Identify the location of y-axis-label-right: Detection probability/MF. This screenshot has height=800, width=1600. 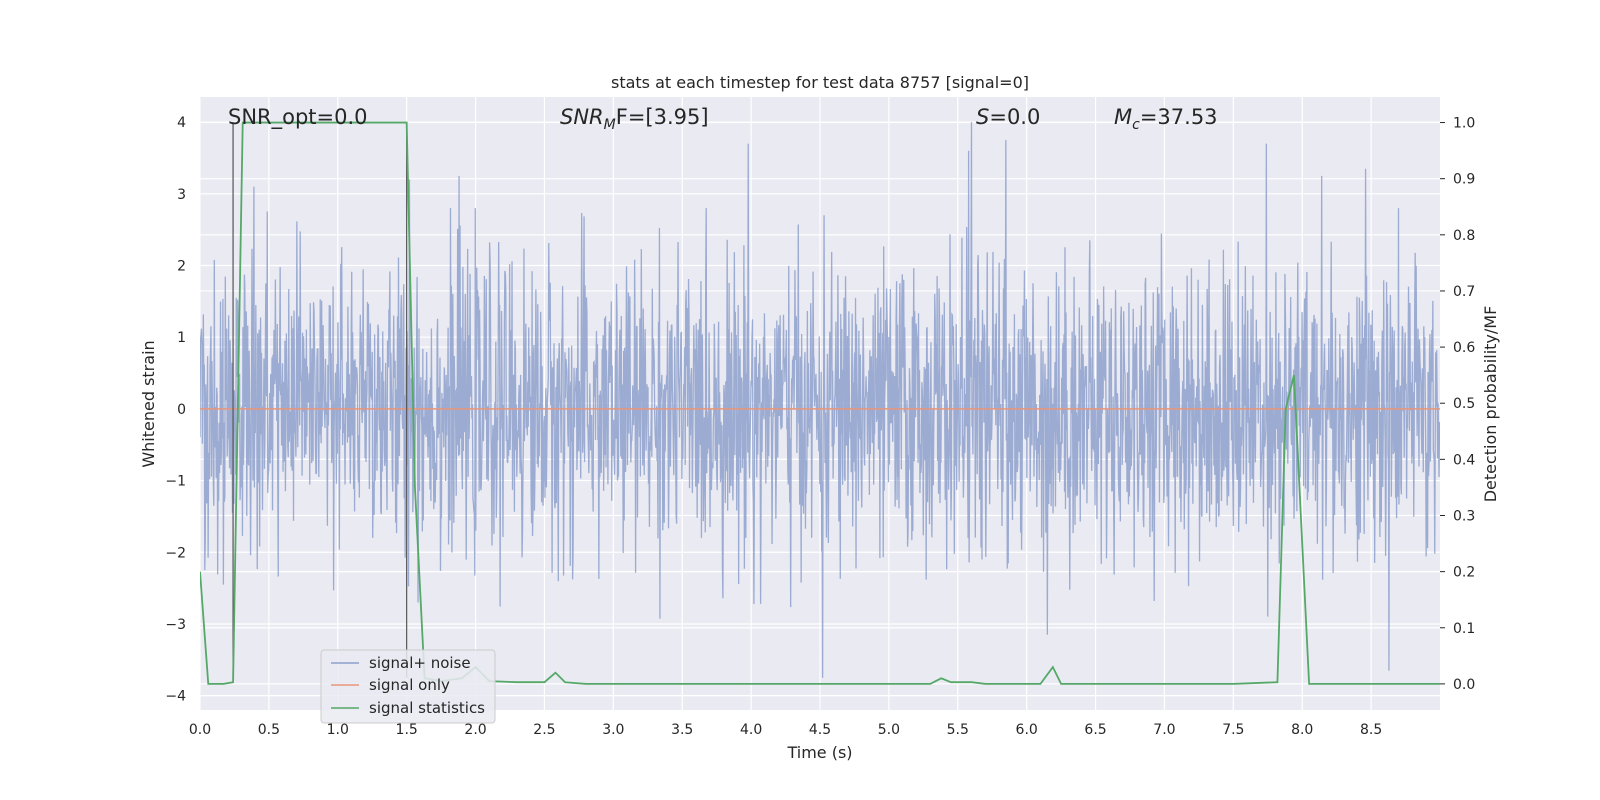
(1490, 404).